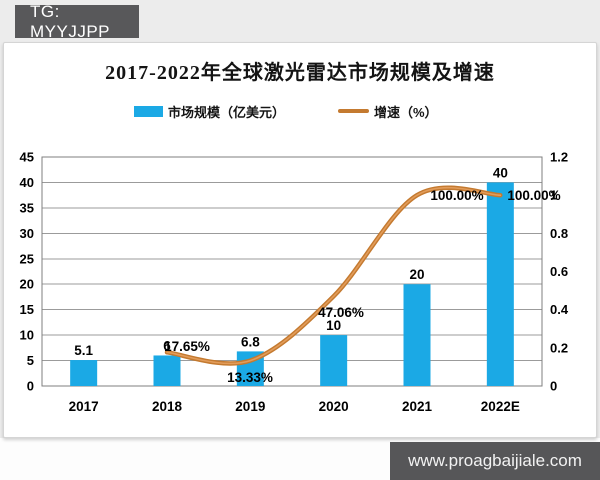  Describe the element at coordinates (70, 21) in the screenshot. I see `tg-badge-text: TG: MYYJJPP` at that location.